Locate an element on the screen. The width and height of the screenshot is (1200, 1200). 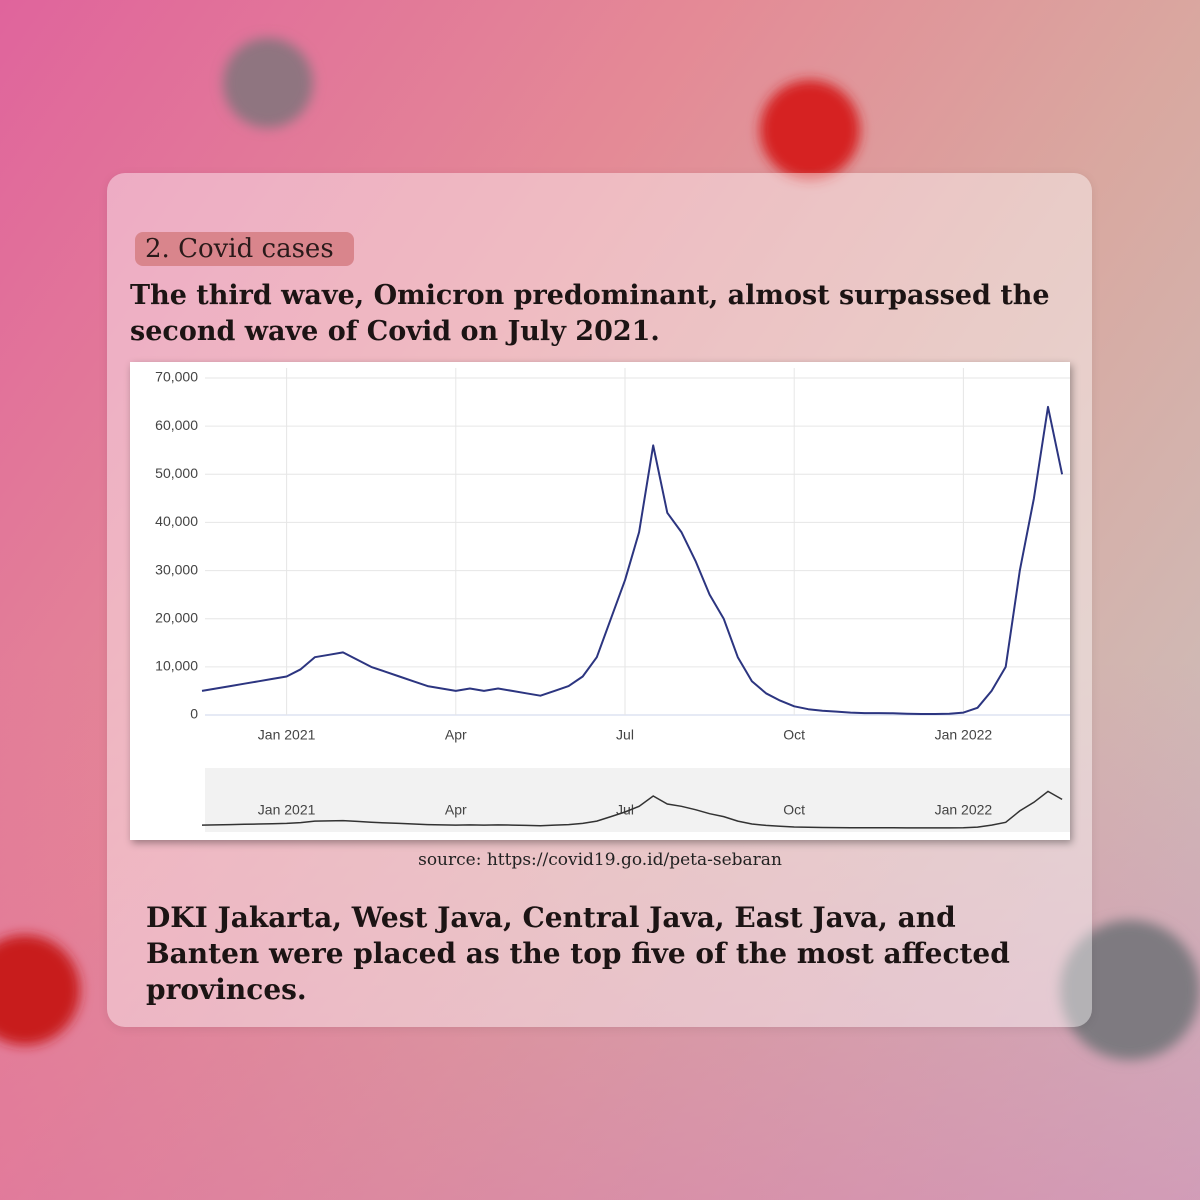
x-tick-label: Jul is located at coordinates (625, 735).